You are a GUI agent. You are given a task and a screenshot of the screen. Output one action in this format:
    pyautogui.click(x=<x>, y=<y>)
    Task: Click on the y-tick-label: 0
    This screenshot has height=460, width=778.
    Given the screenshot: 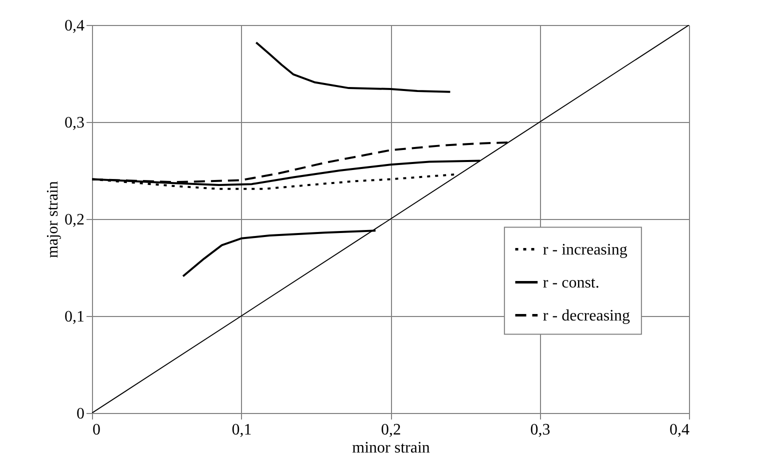 What is the action you would take?
    pyautogui.click(x=80, y=414)
    